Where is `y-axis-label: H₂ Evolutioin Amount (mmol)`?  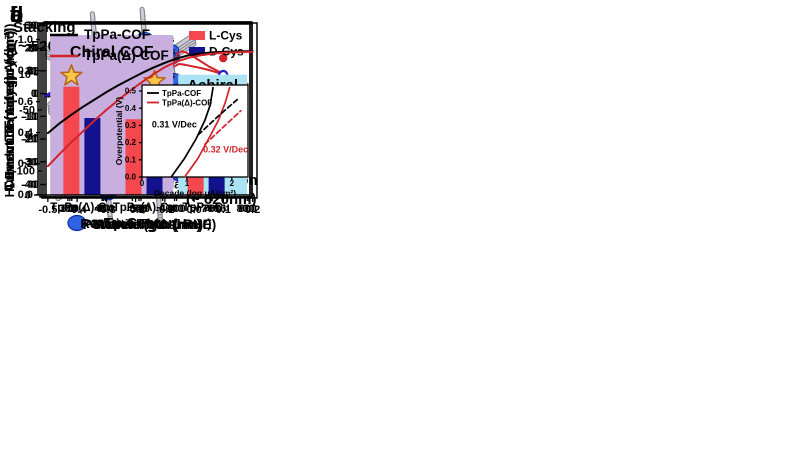
y-axis-label: H₂ Evolutioin Amount (mmol) is located at coordinates (10, 111).